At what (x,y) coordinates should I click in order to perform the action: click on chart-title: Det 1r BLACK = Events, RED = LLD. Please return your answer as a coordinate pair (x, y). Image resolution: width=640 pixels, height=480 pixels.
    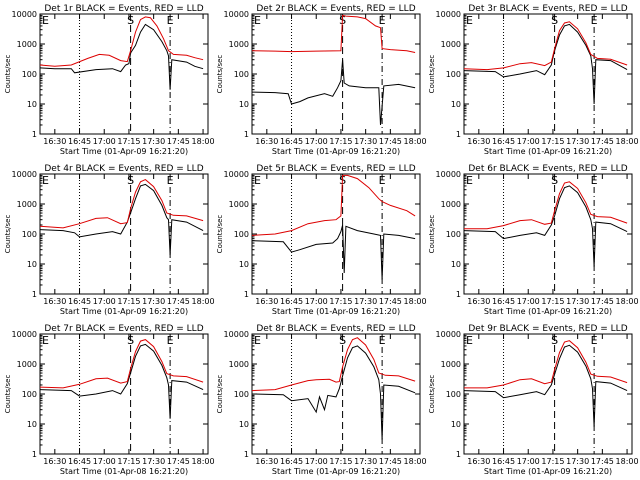
    Looking at the image, I should click on (123, 9).